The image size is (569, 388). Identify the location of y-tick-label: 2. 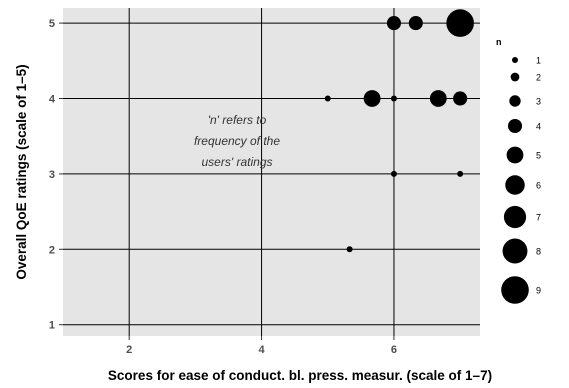
(52, 250).